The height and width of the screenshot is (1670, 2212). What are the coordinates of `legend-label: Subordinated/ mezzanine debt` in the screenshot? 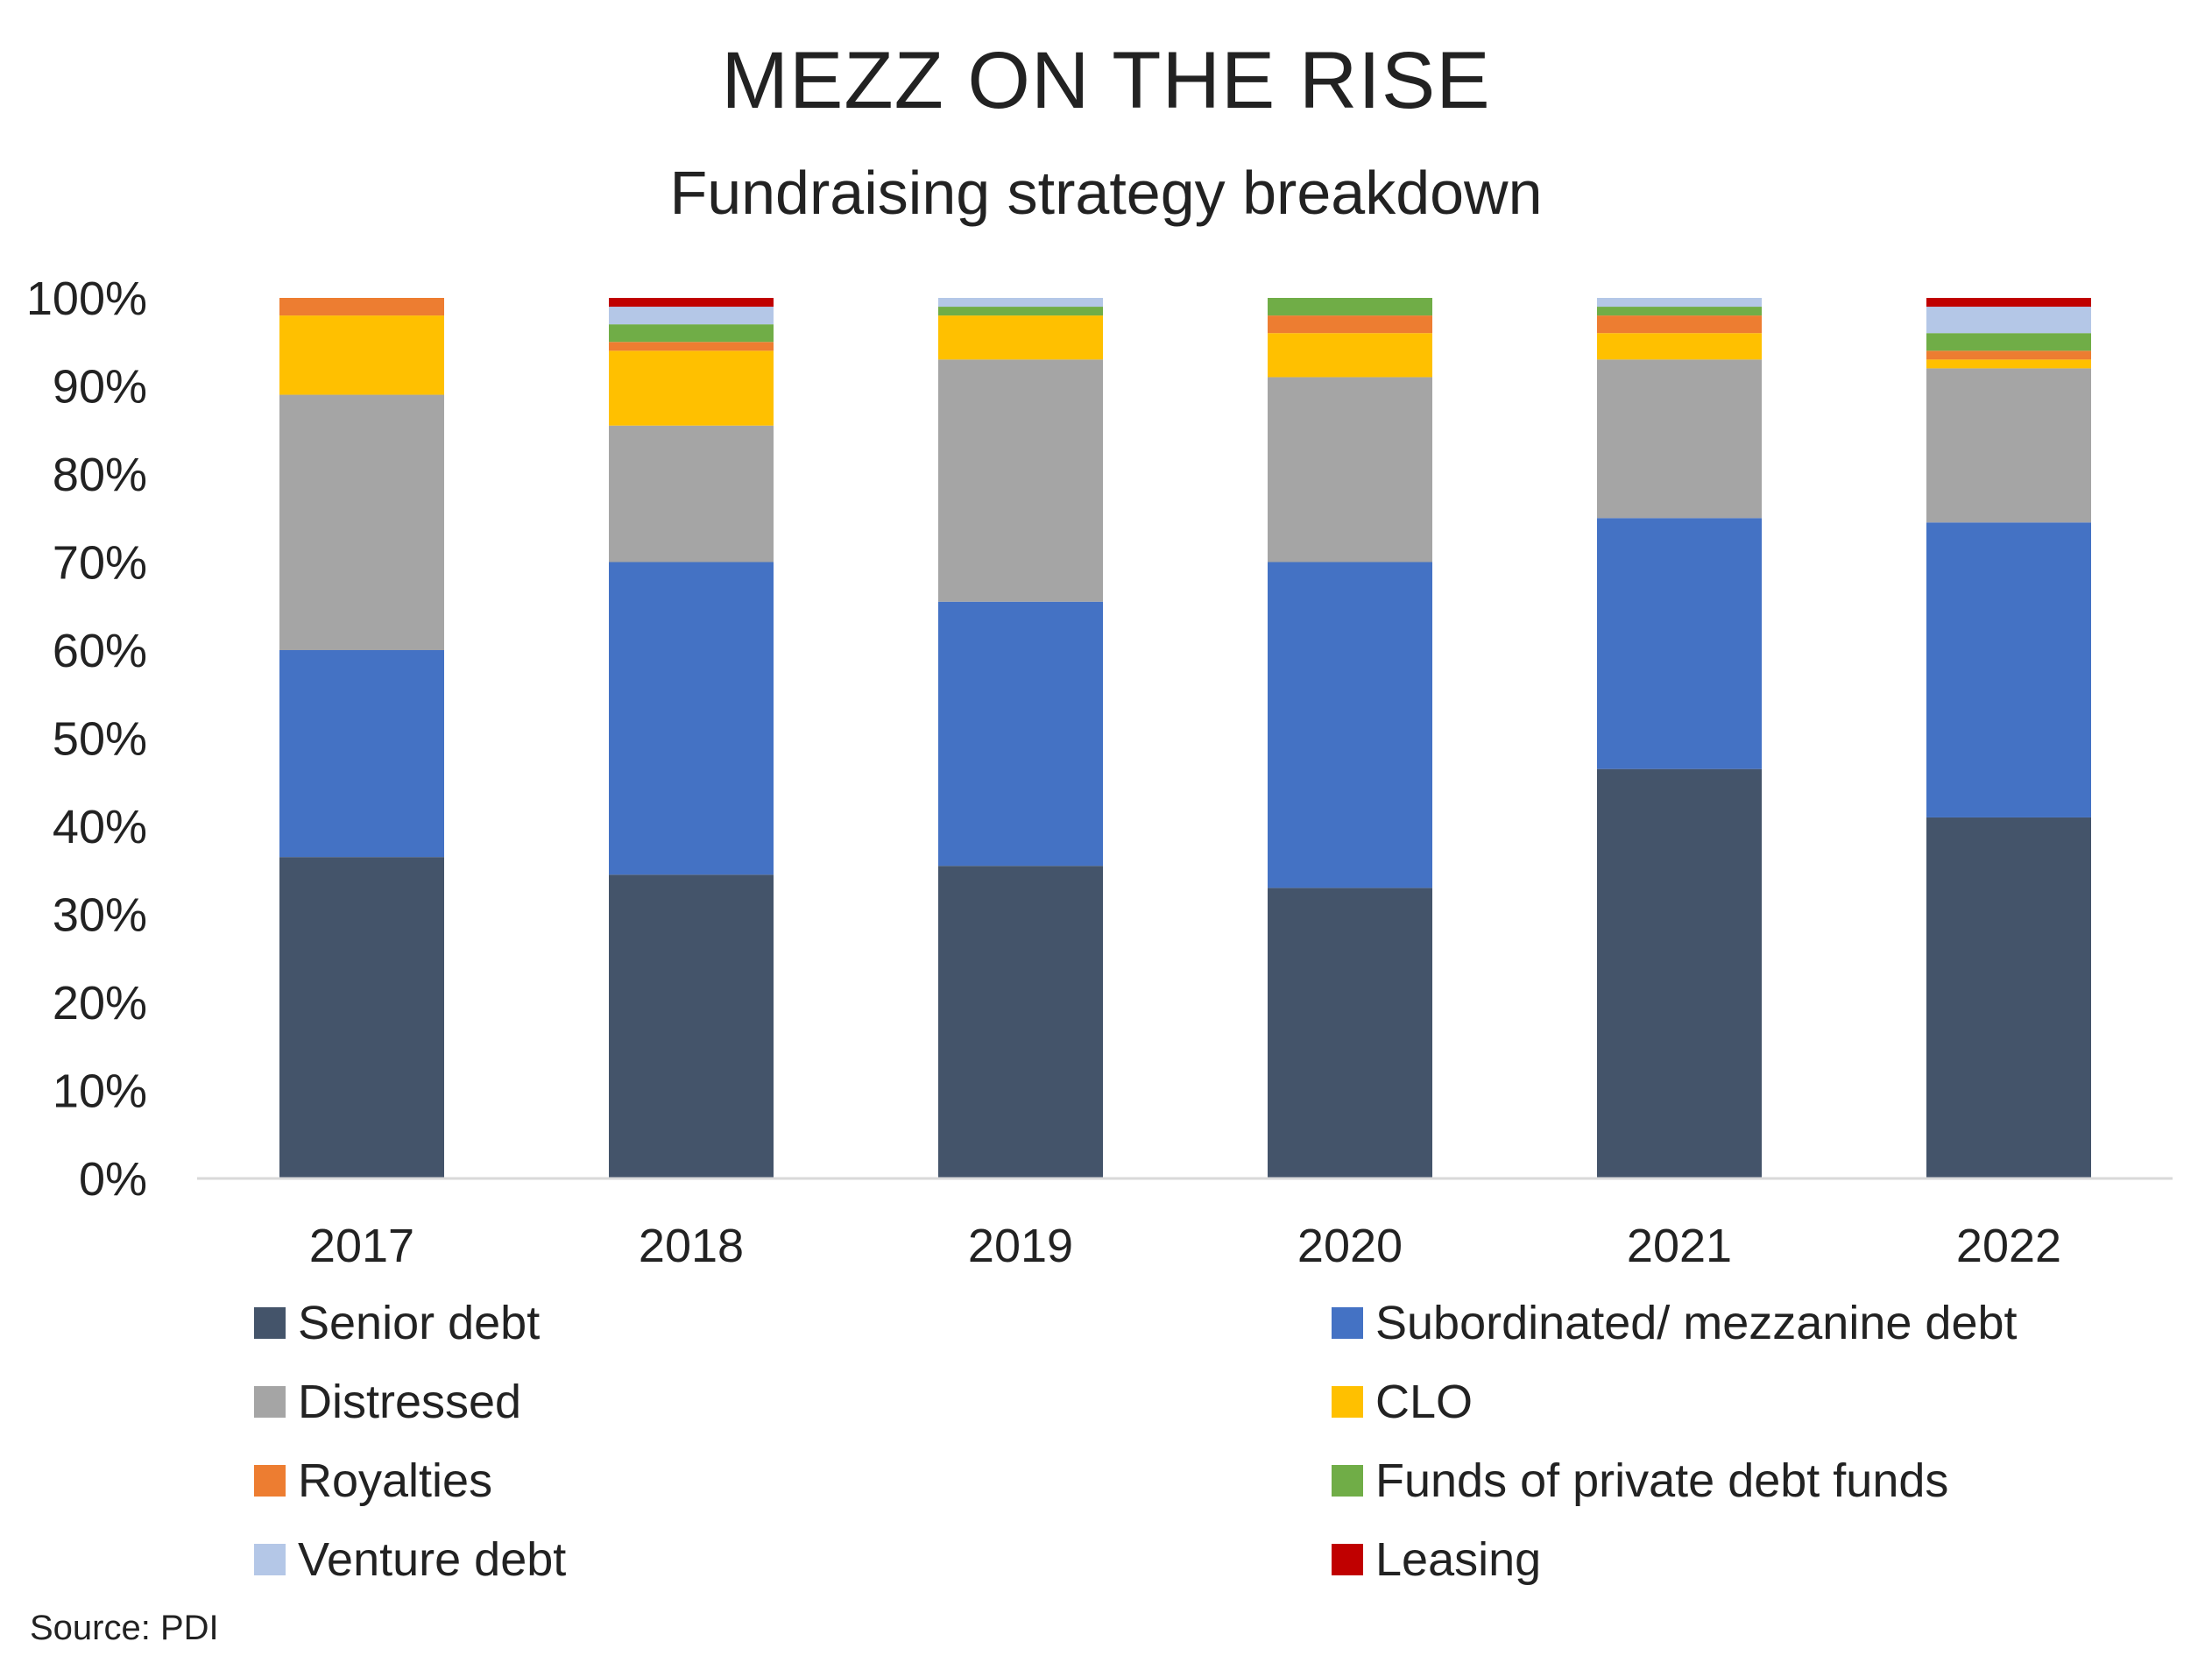 It's located at (1696, 1323).